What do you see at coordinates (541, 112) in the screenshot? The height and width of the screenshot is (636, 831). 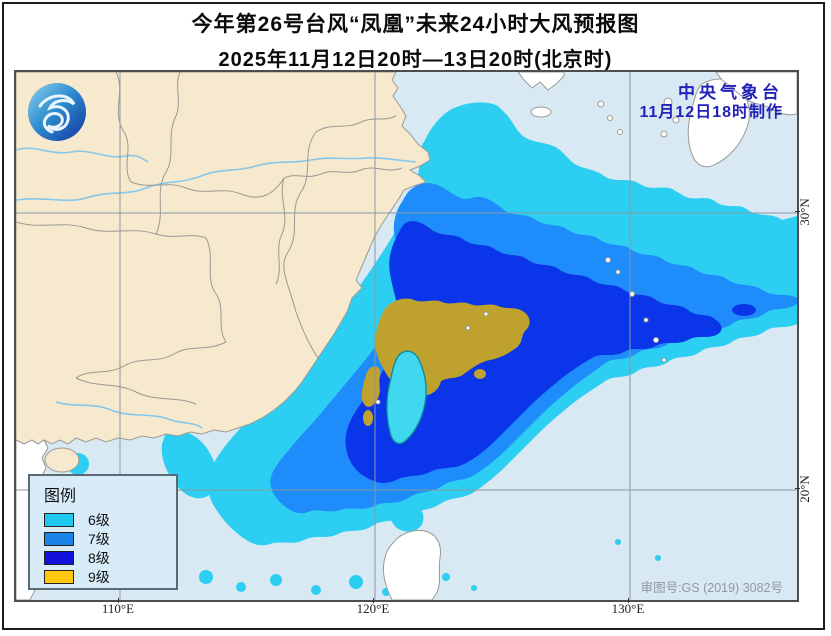 I see `jeju-island` at bounding box center [541, 112].